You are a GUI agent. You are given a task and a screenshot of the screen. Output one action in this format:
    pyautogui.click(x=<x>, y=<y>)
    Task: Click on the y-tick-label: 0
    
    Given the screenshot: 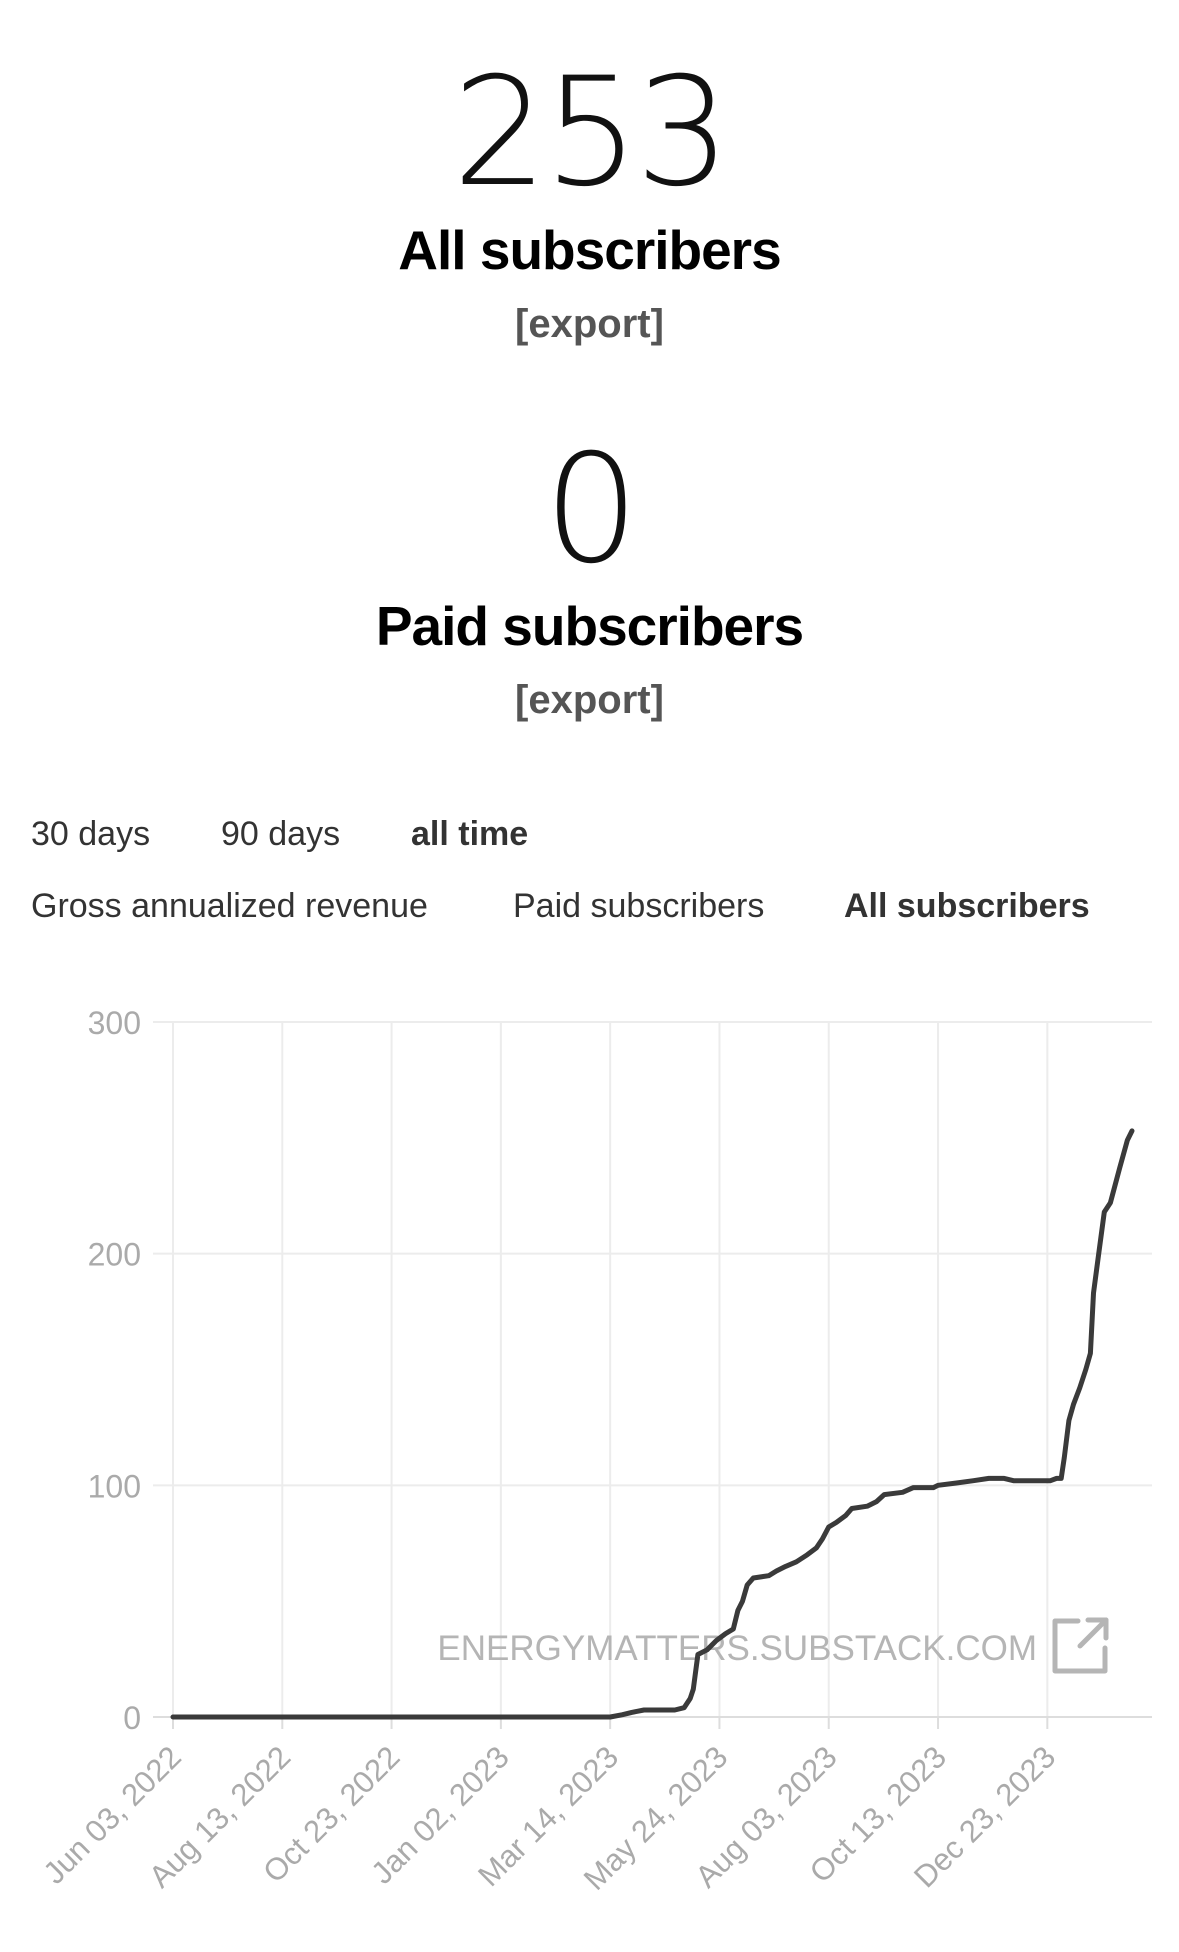 What is the action you would take?
    pyautogui.click(x=132, y=1718)
    